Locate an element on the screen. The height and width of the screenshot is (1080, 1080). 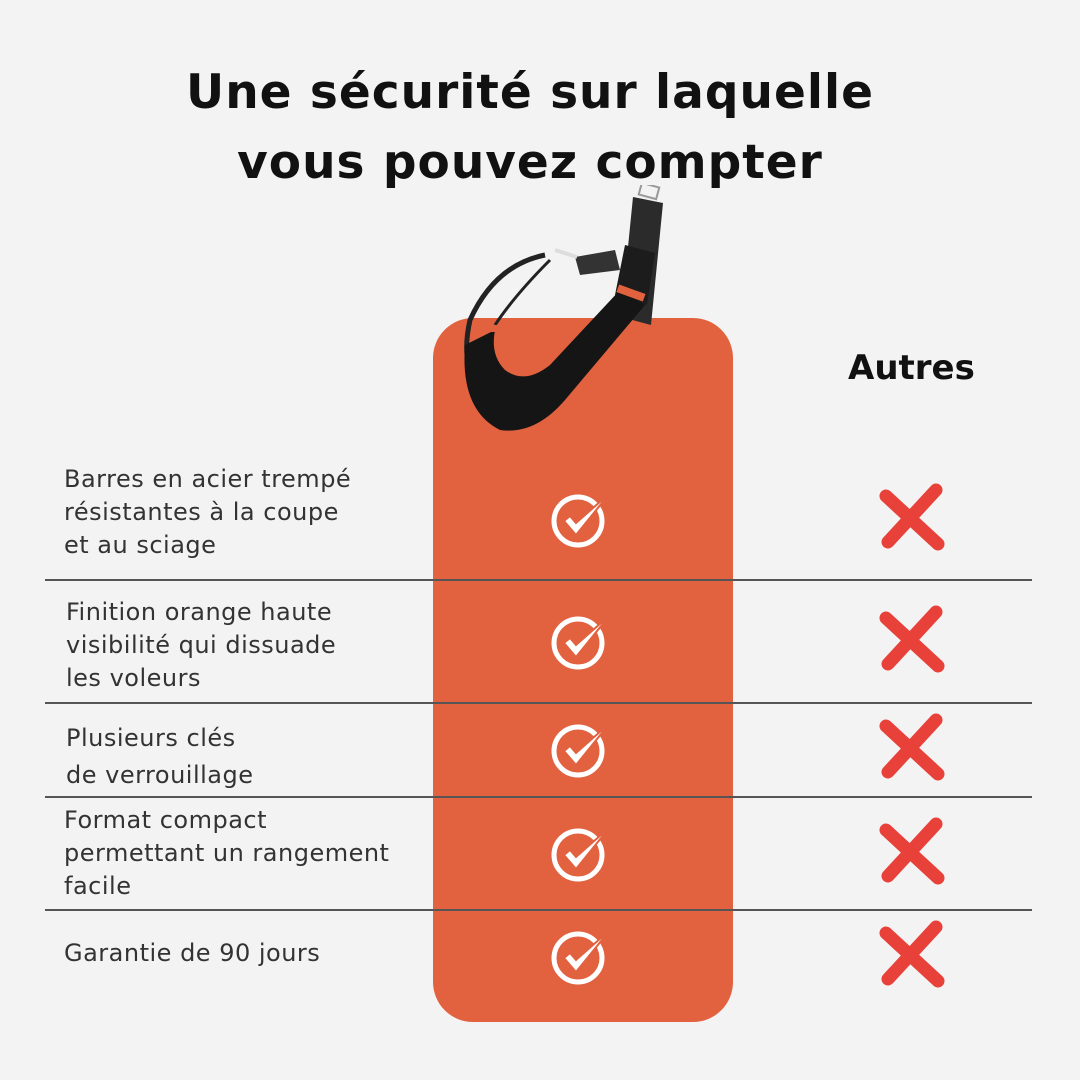
feature-row-3-label: Plusieurs clés de verrouillage is located at coordinates (160, 757).